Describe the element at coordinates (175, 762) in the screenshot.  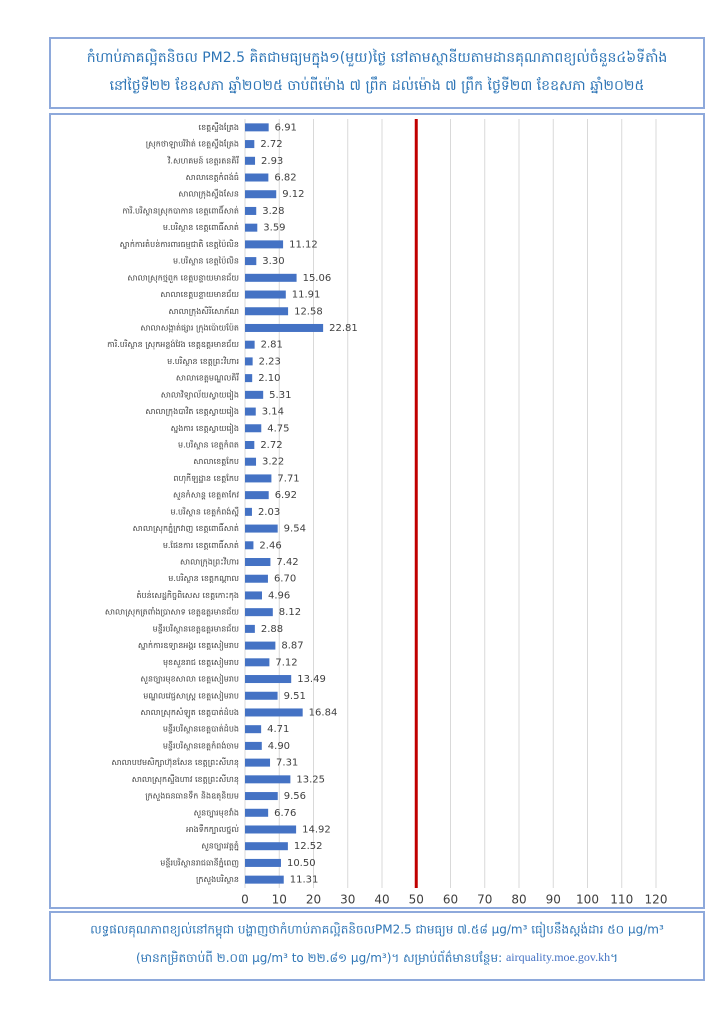
I see `y-tick-label: សាលាបឋមសិក្សាហ៊ុនសែន ខេត្តព្រះសីហនុ` at that location.